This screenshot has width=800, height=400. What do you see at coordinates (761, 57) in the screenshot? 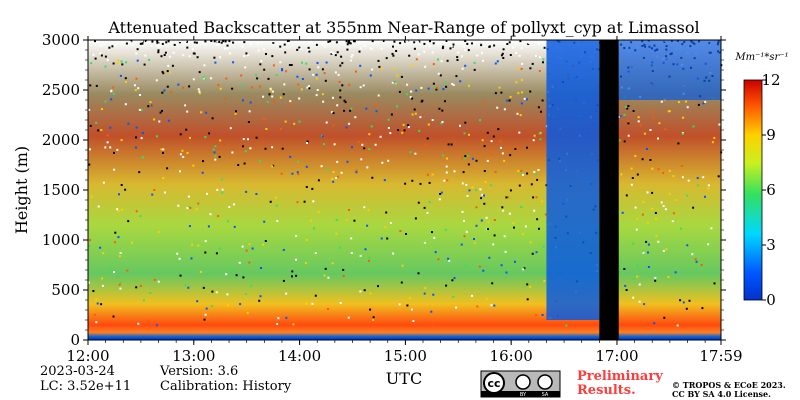
I see `colorbar-label: Mm⁻¹*sr⁻¹` at bounding box center [761, 57].